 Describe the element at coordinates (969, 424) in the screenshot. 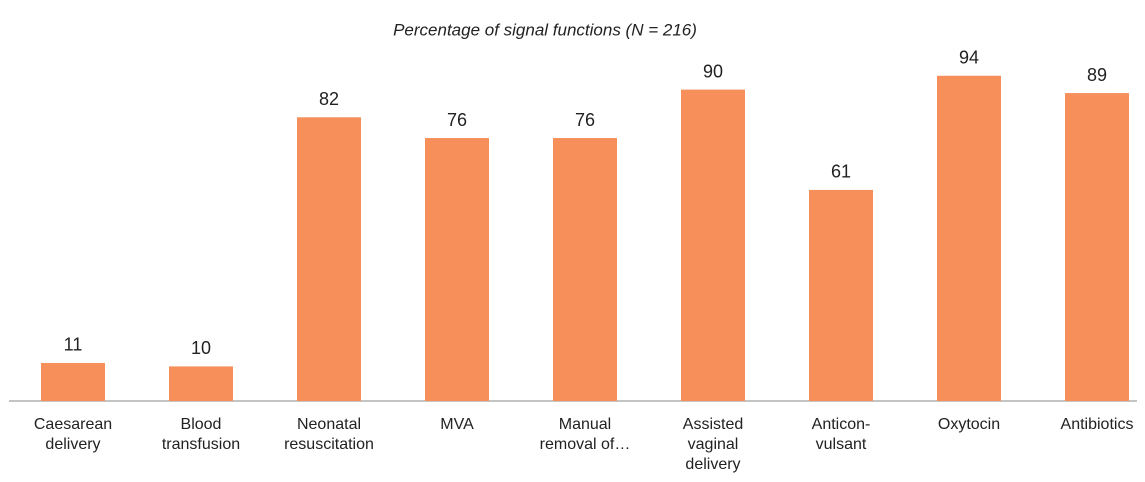

I see `x-tick-label: Oxytocin` at that location.